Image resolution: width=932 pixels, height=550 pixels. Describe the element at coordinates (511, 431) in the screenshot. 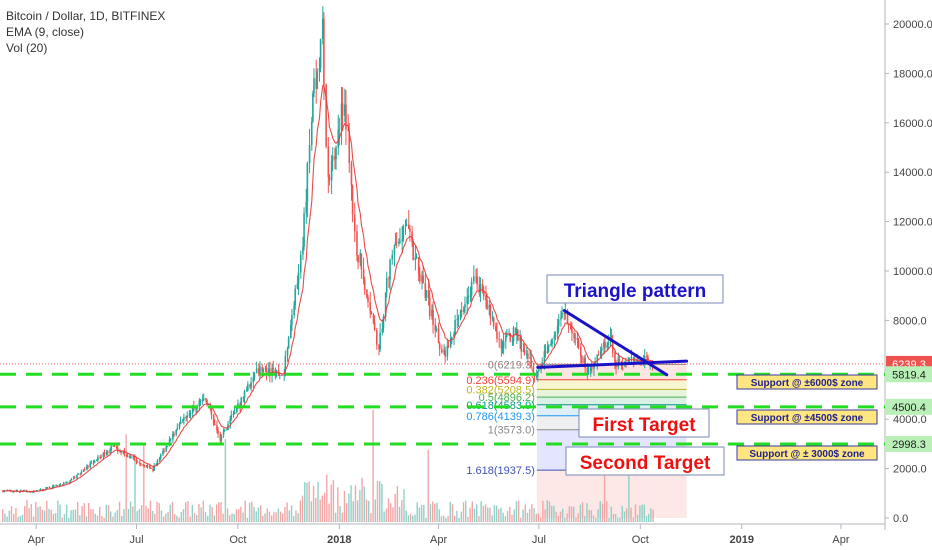

I see `fib-level-label: 1(3573.0)` at that location.